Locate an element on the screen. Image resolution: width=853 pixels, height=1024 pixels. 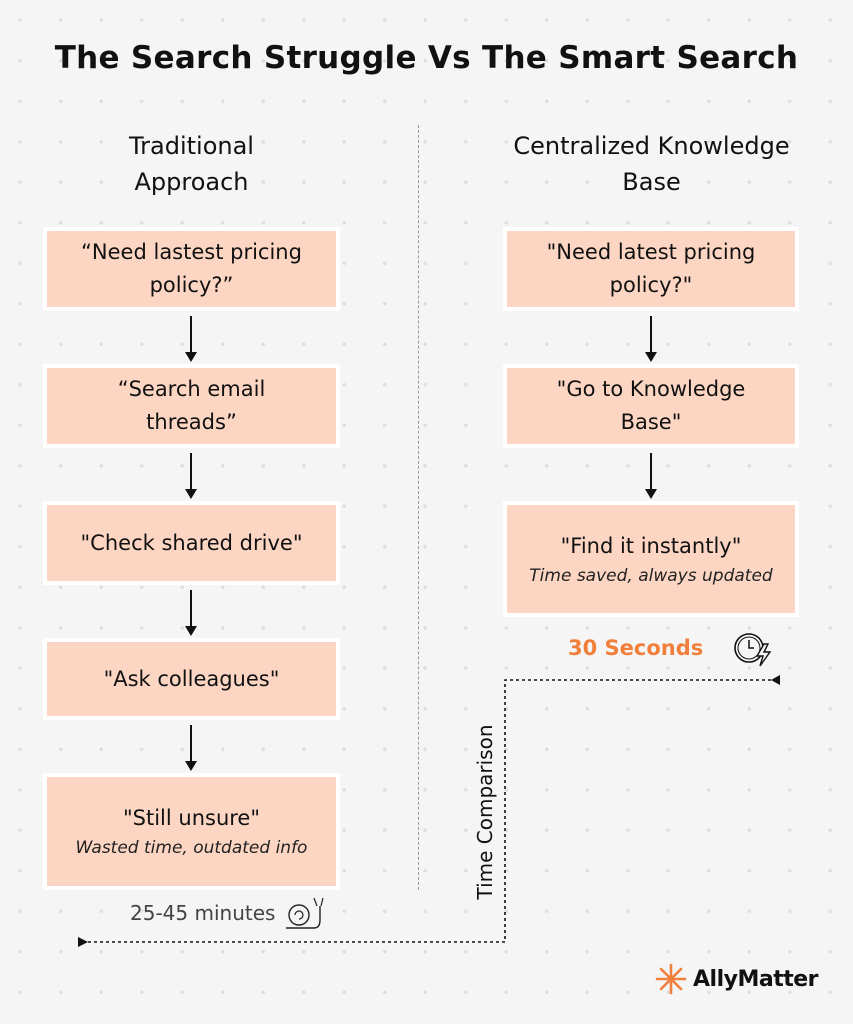
left-time: 25-45 minutes is located at coordinates (203, 913).